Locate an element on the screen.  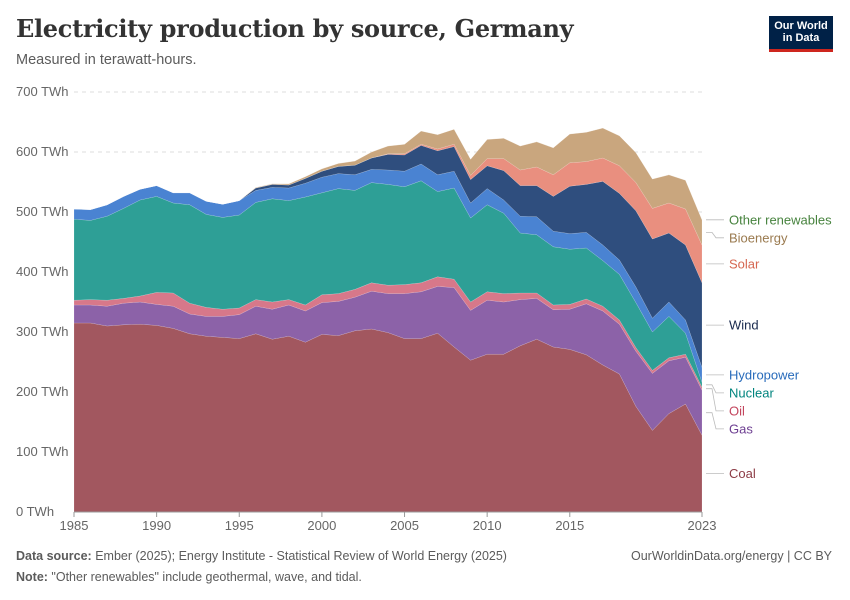
area-bioenergy is located at coordinates (388, 186).